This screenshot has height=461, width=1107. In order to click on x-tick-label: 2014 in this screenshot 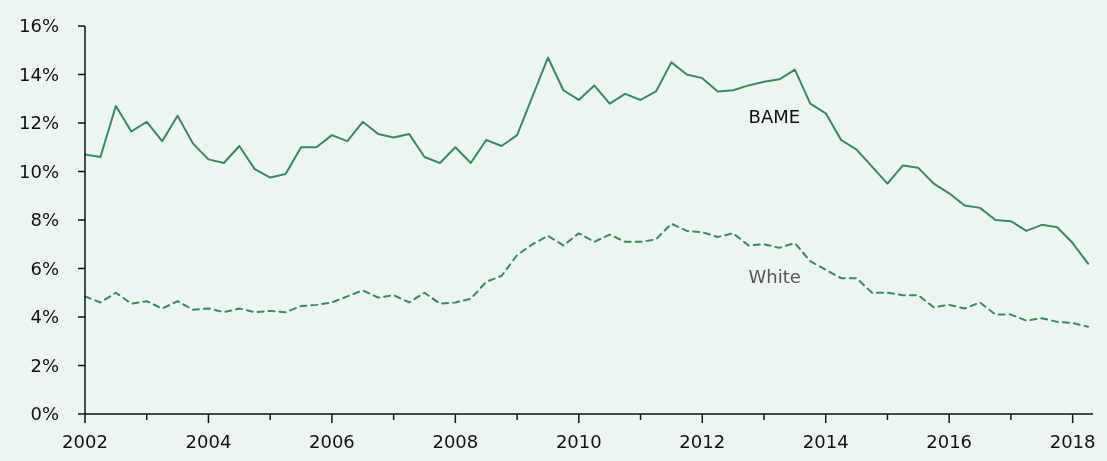, I will do `click(825, 441)`.